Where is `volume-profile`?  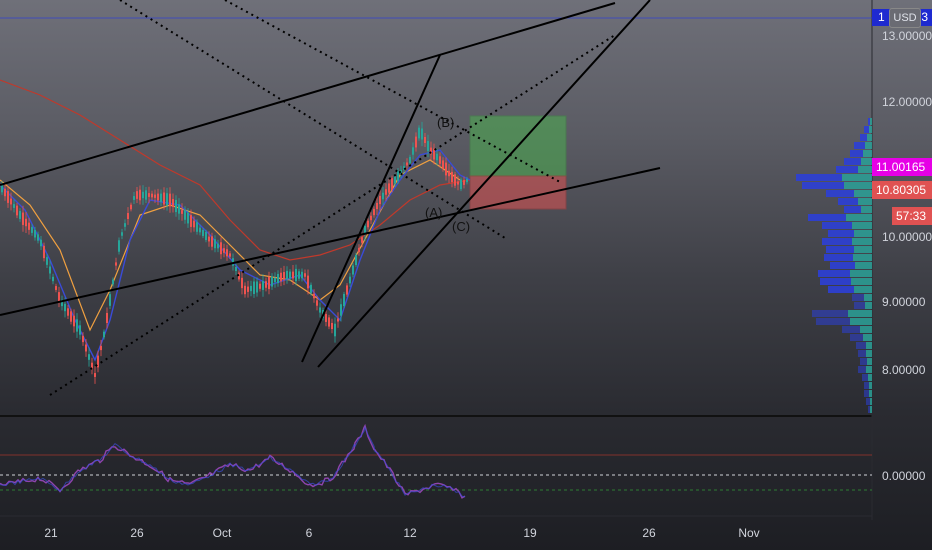
volume-profile is located at coordinates (834, 265).